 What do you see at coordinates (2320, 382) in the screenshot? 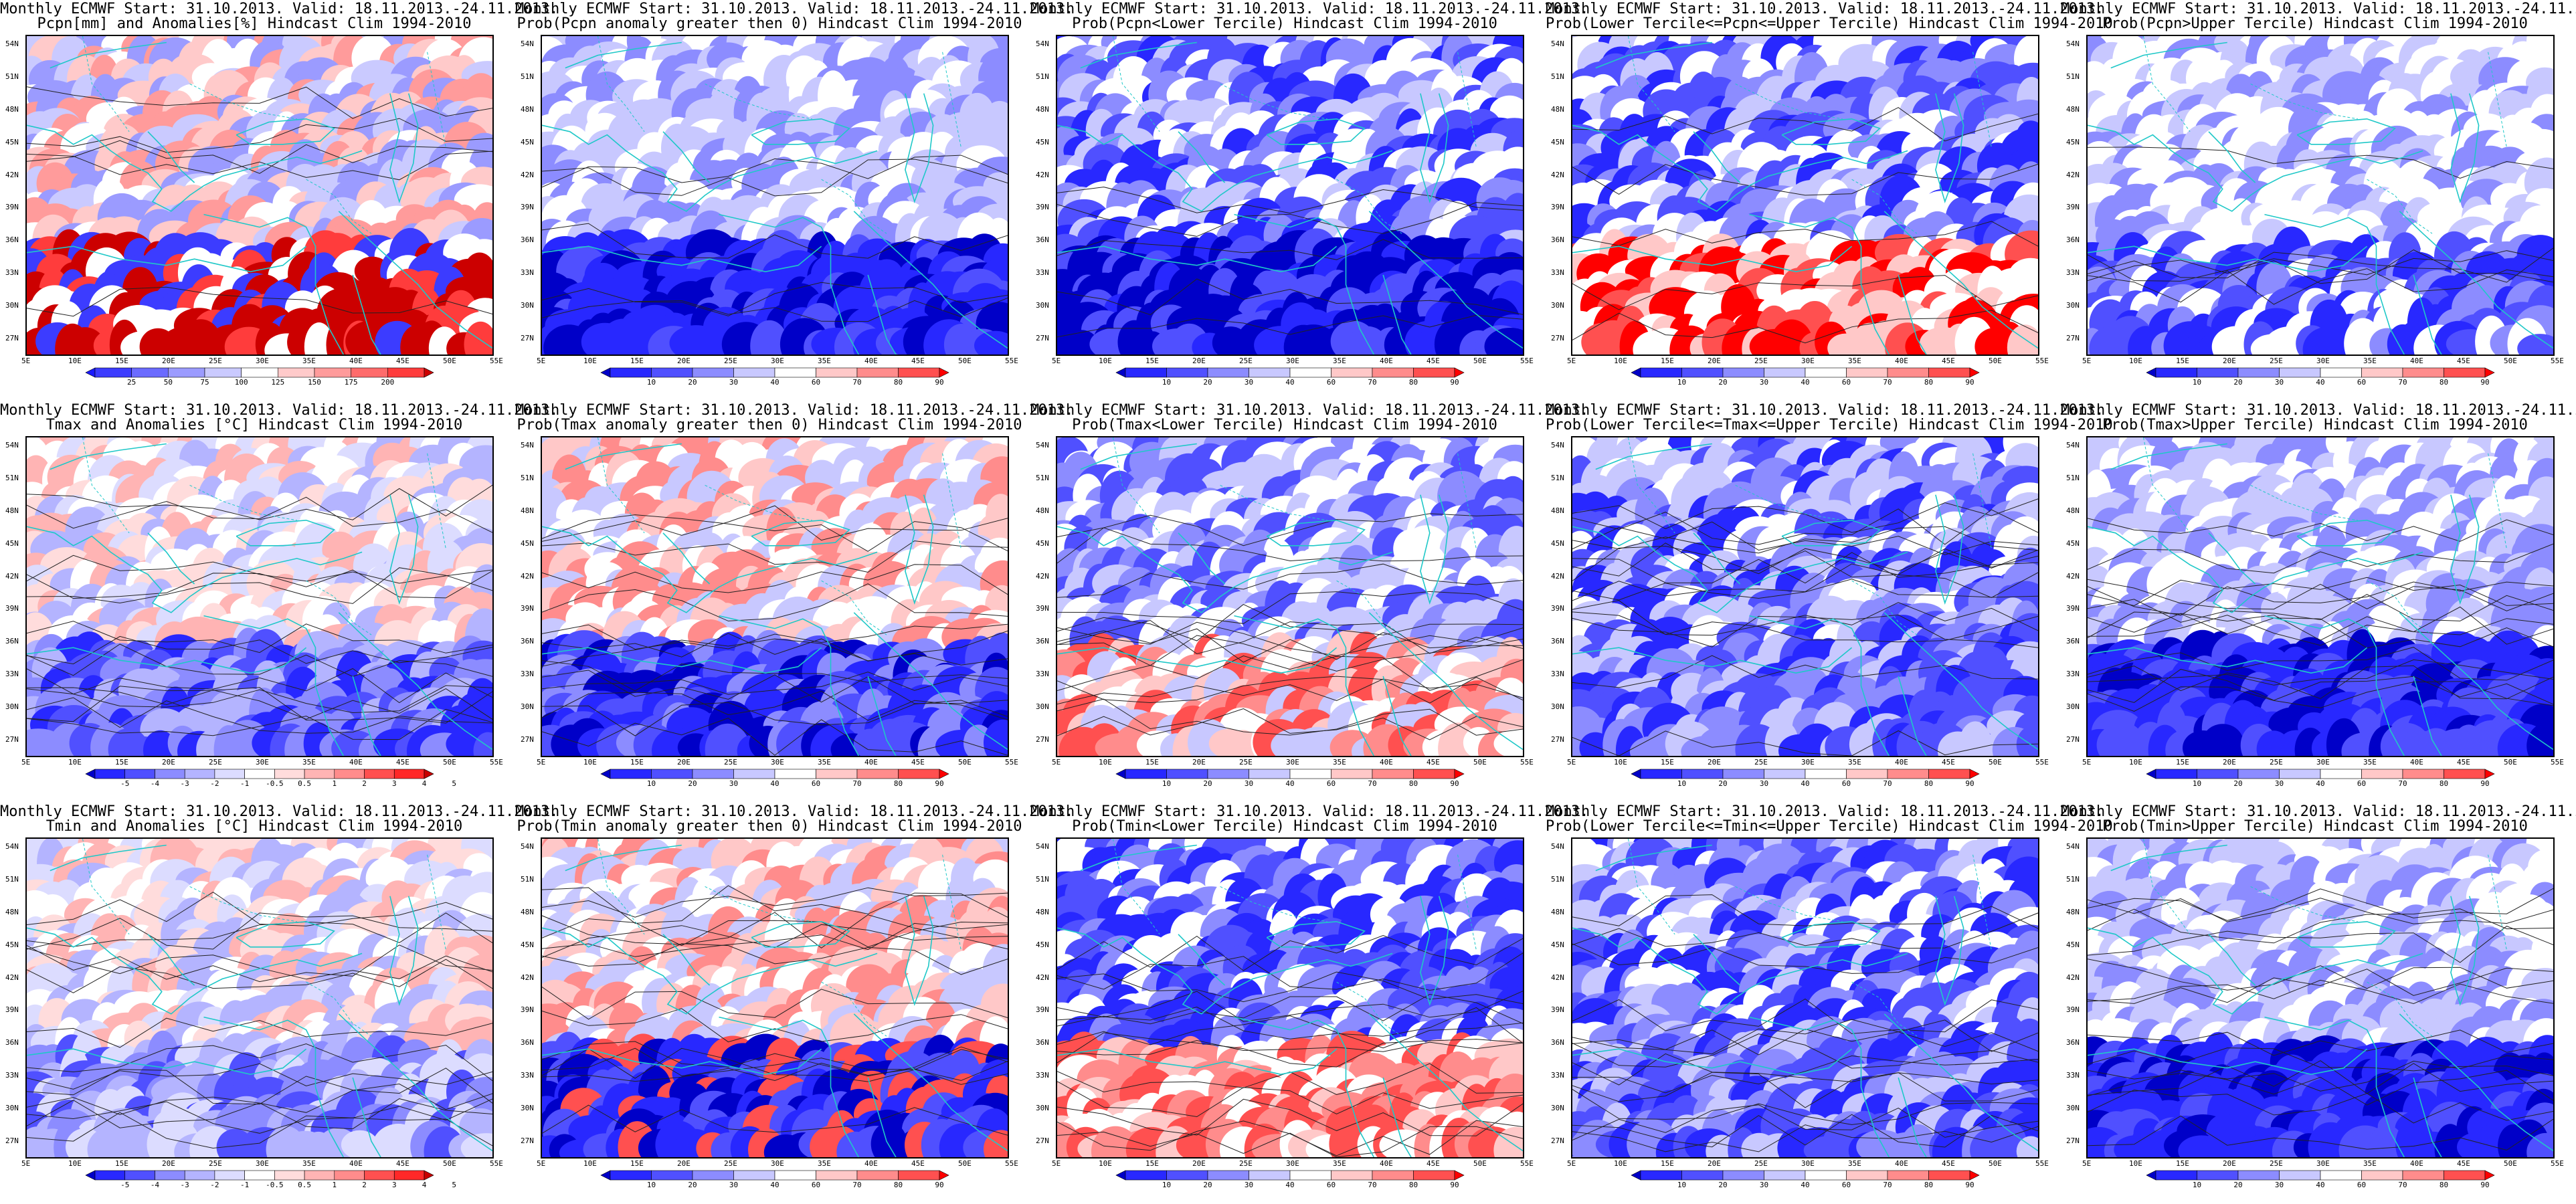
I see `colorbar-label: 40` at bounding box center [2320, 382].